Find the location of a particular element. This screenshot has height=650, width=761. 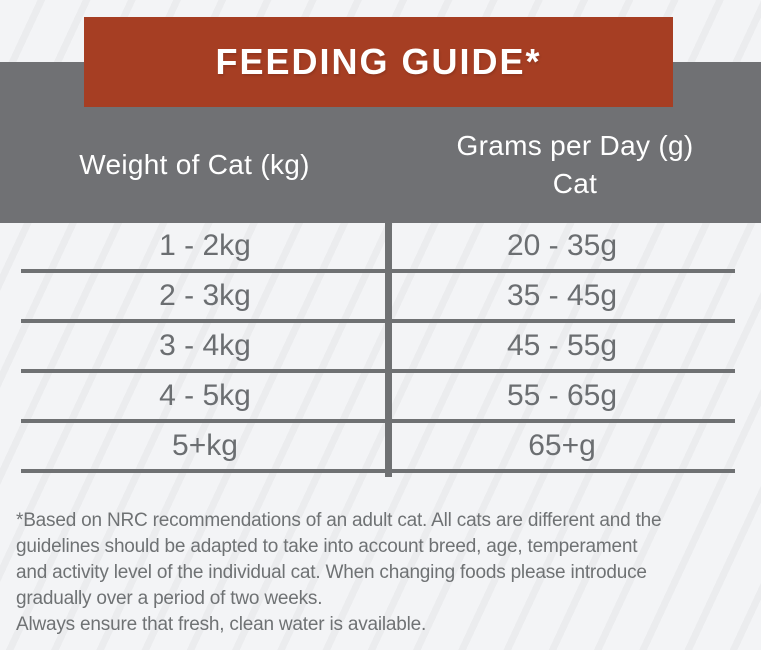

table-row: 1 - 2kg 20 - 35g is located at coordinates (378, 248).